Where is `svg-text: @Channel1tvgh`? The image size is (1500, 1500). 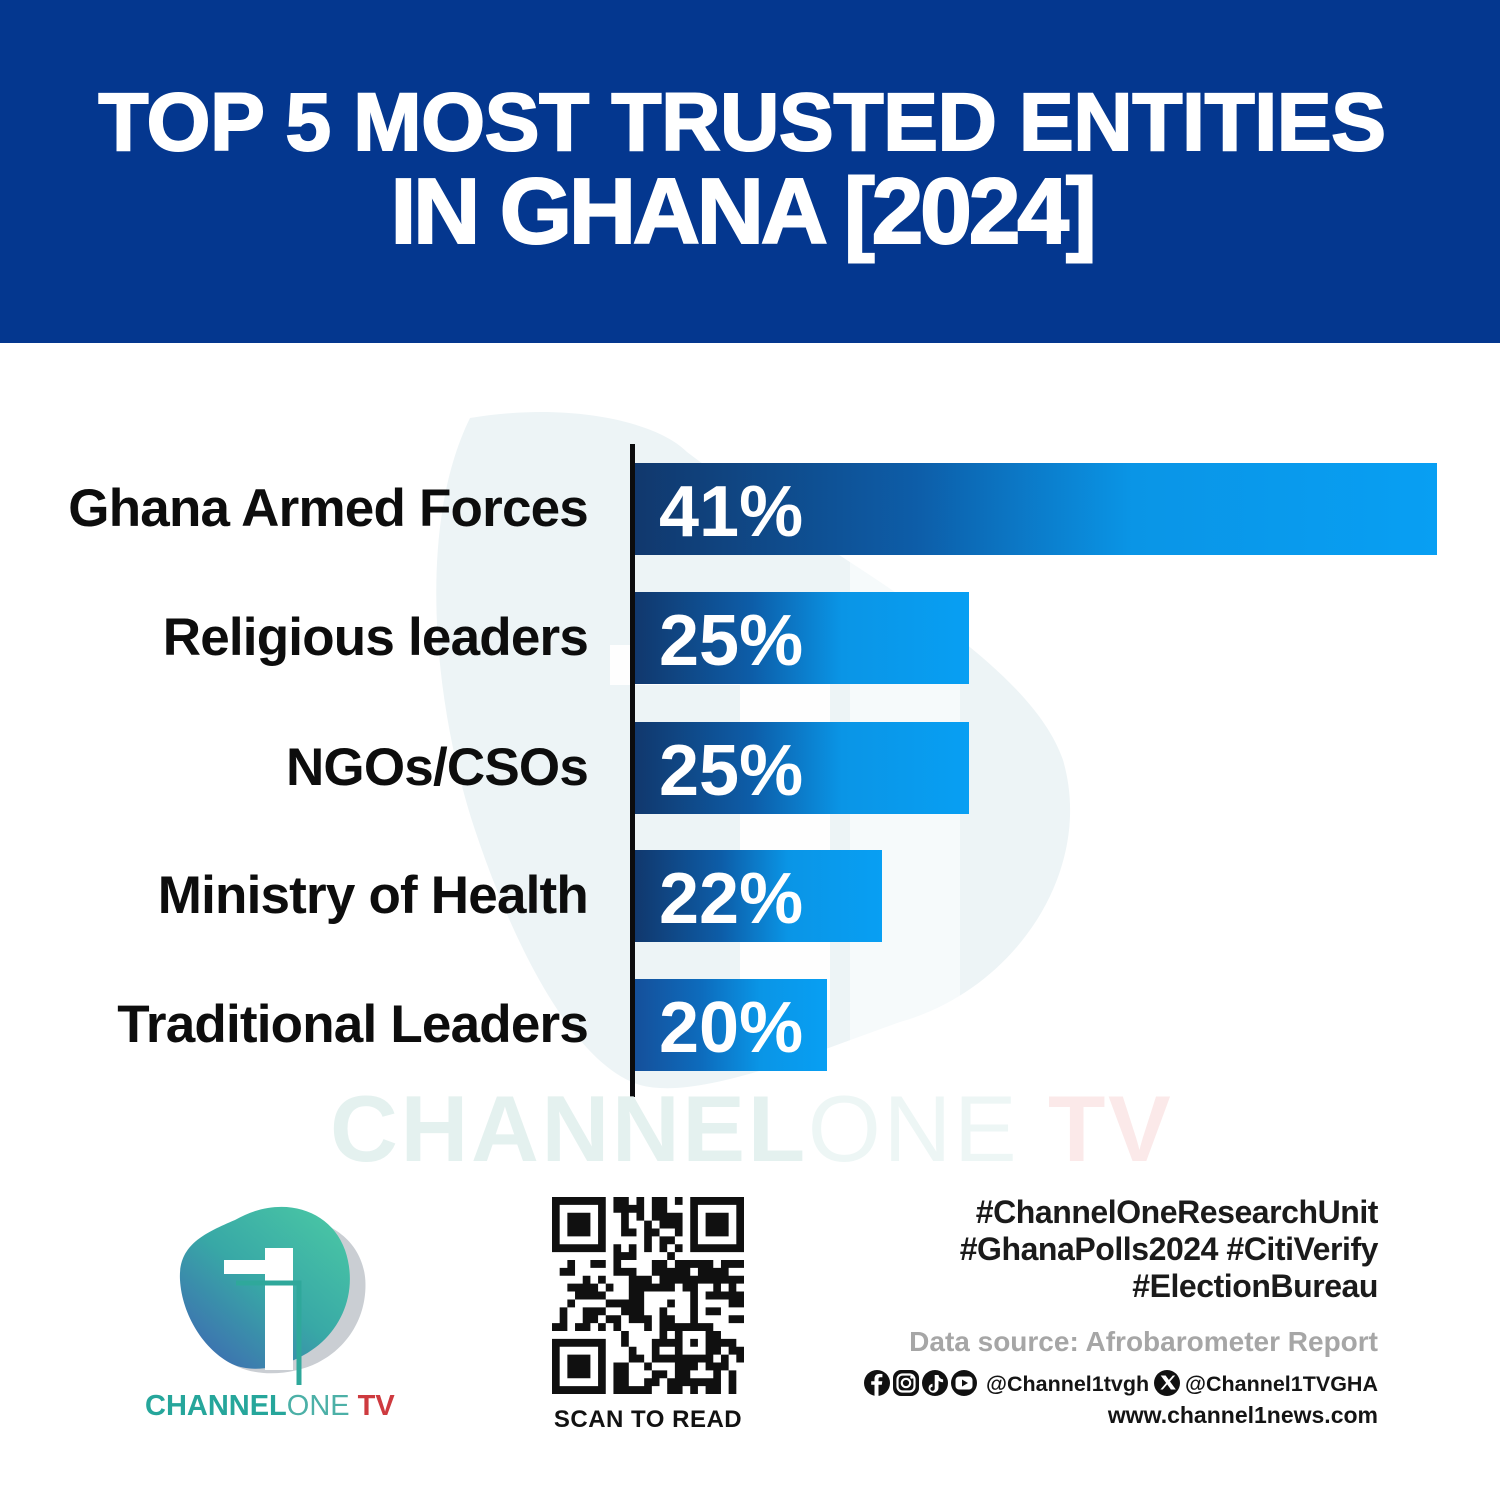
svg-text: @Channel1tvgh is located at coordinates (1067, 1384).